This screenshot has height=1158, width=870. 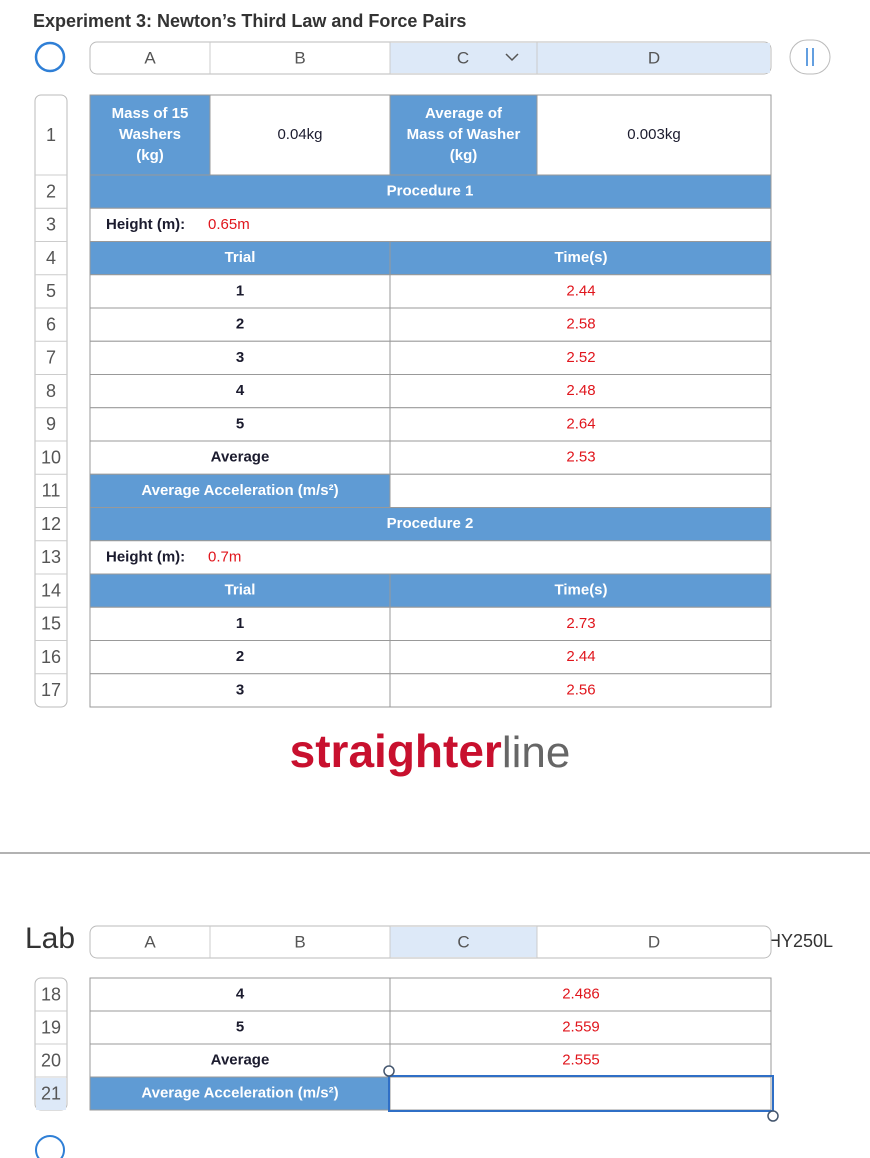 I want to click on row-number: 21, so click(x=51, y=1093).